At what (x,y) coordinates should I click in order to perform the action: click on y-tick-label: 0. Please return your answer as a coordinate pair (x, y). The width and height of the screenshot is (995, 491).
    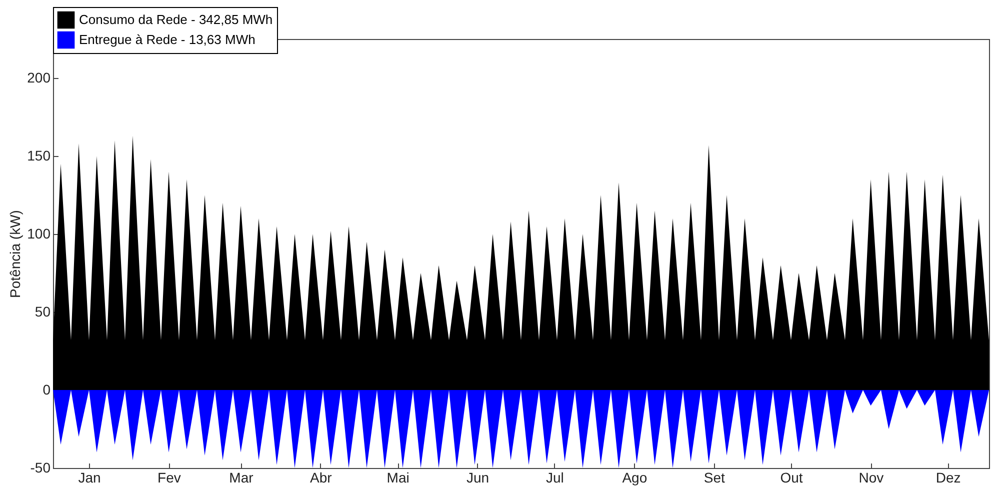
    Looking at the image, I should click on (46, 390).